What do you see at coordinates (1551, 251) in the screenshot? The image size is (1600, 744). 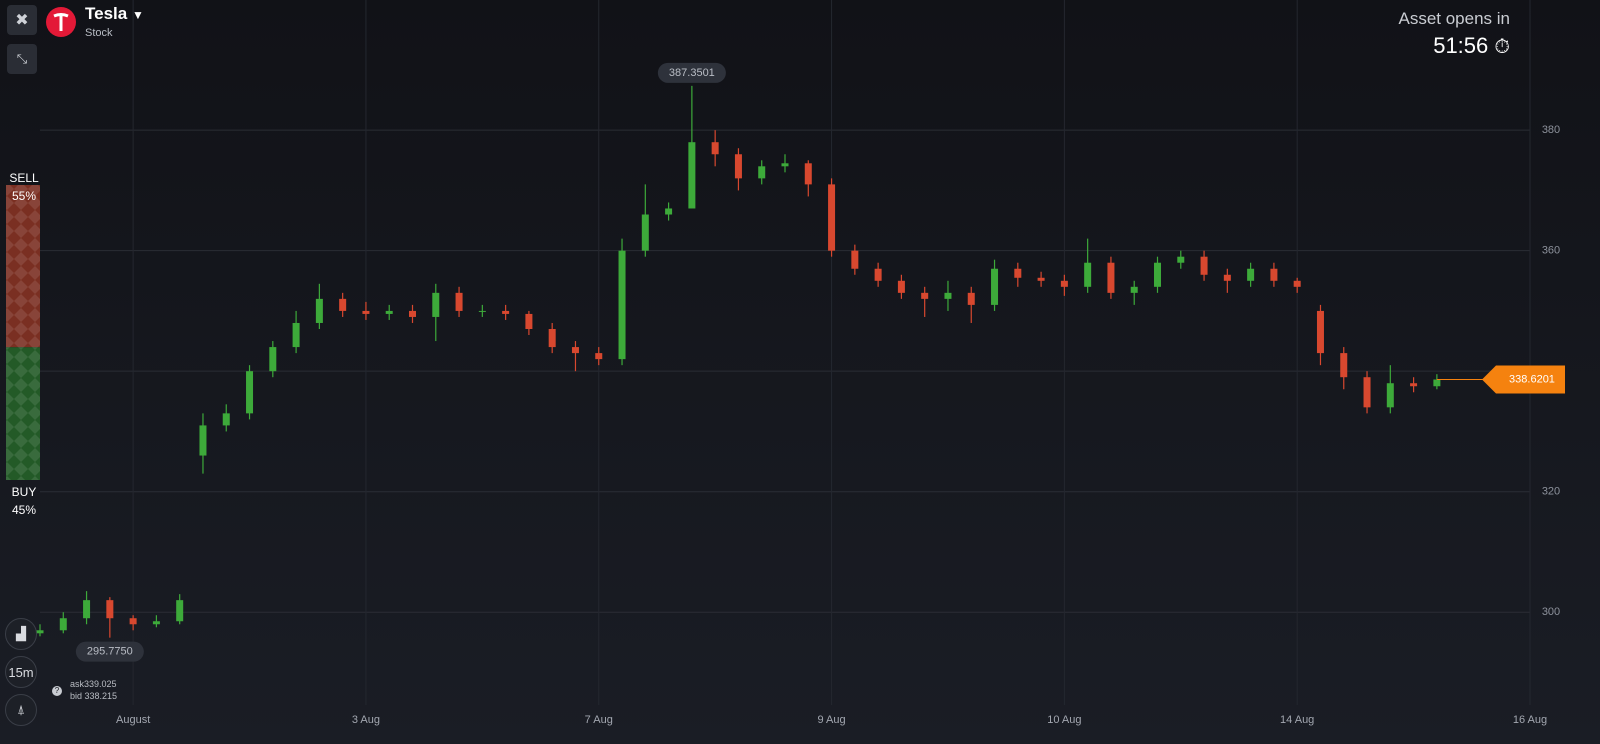 I see `y-tick-label: 360` at bounding box center [1551, 251].